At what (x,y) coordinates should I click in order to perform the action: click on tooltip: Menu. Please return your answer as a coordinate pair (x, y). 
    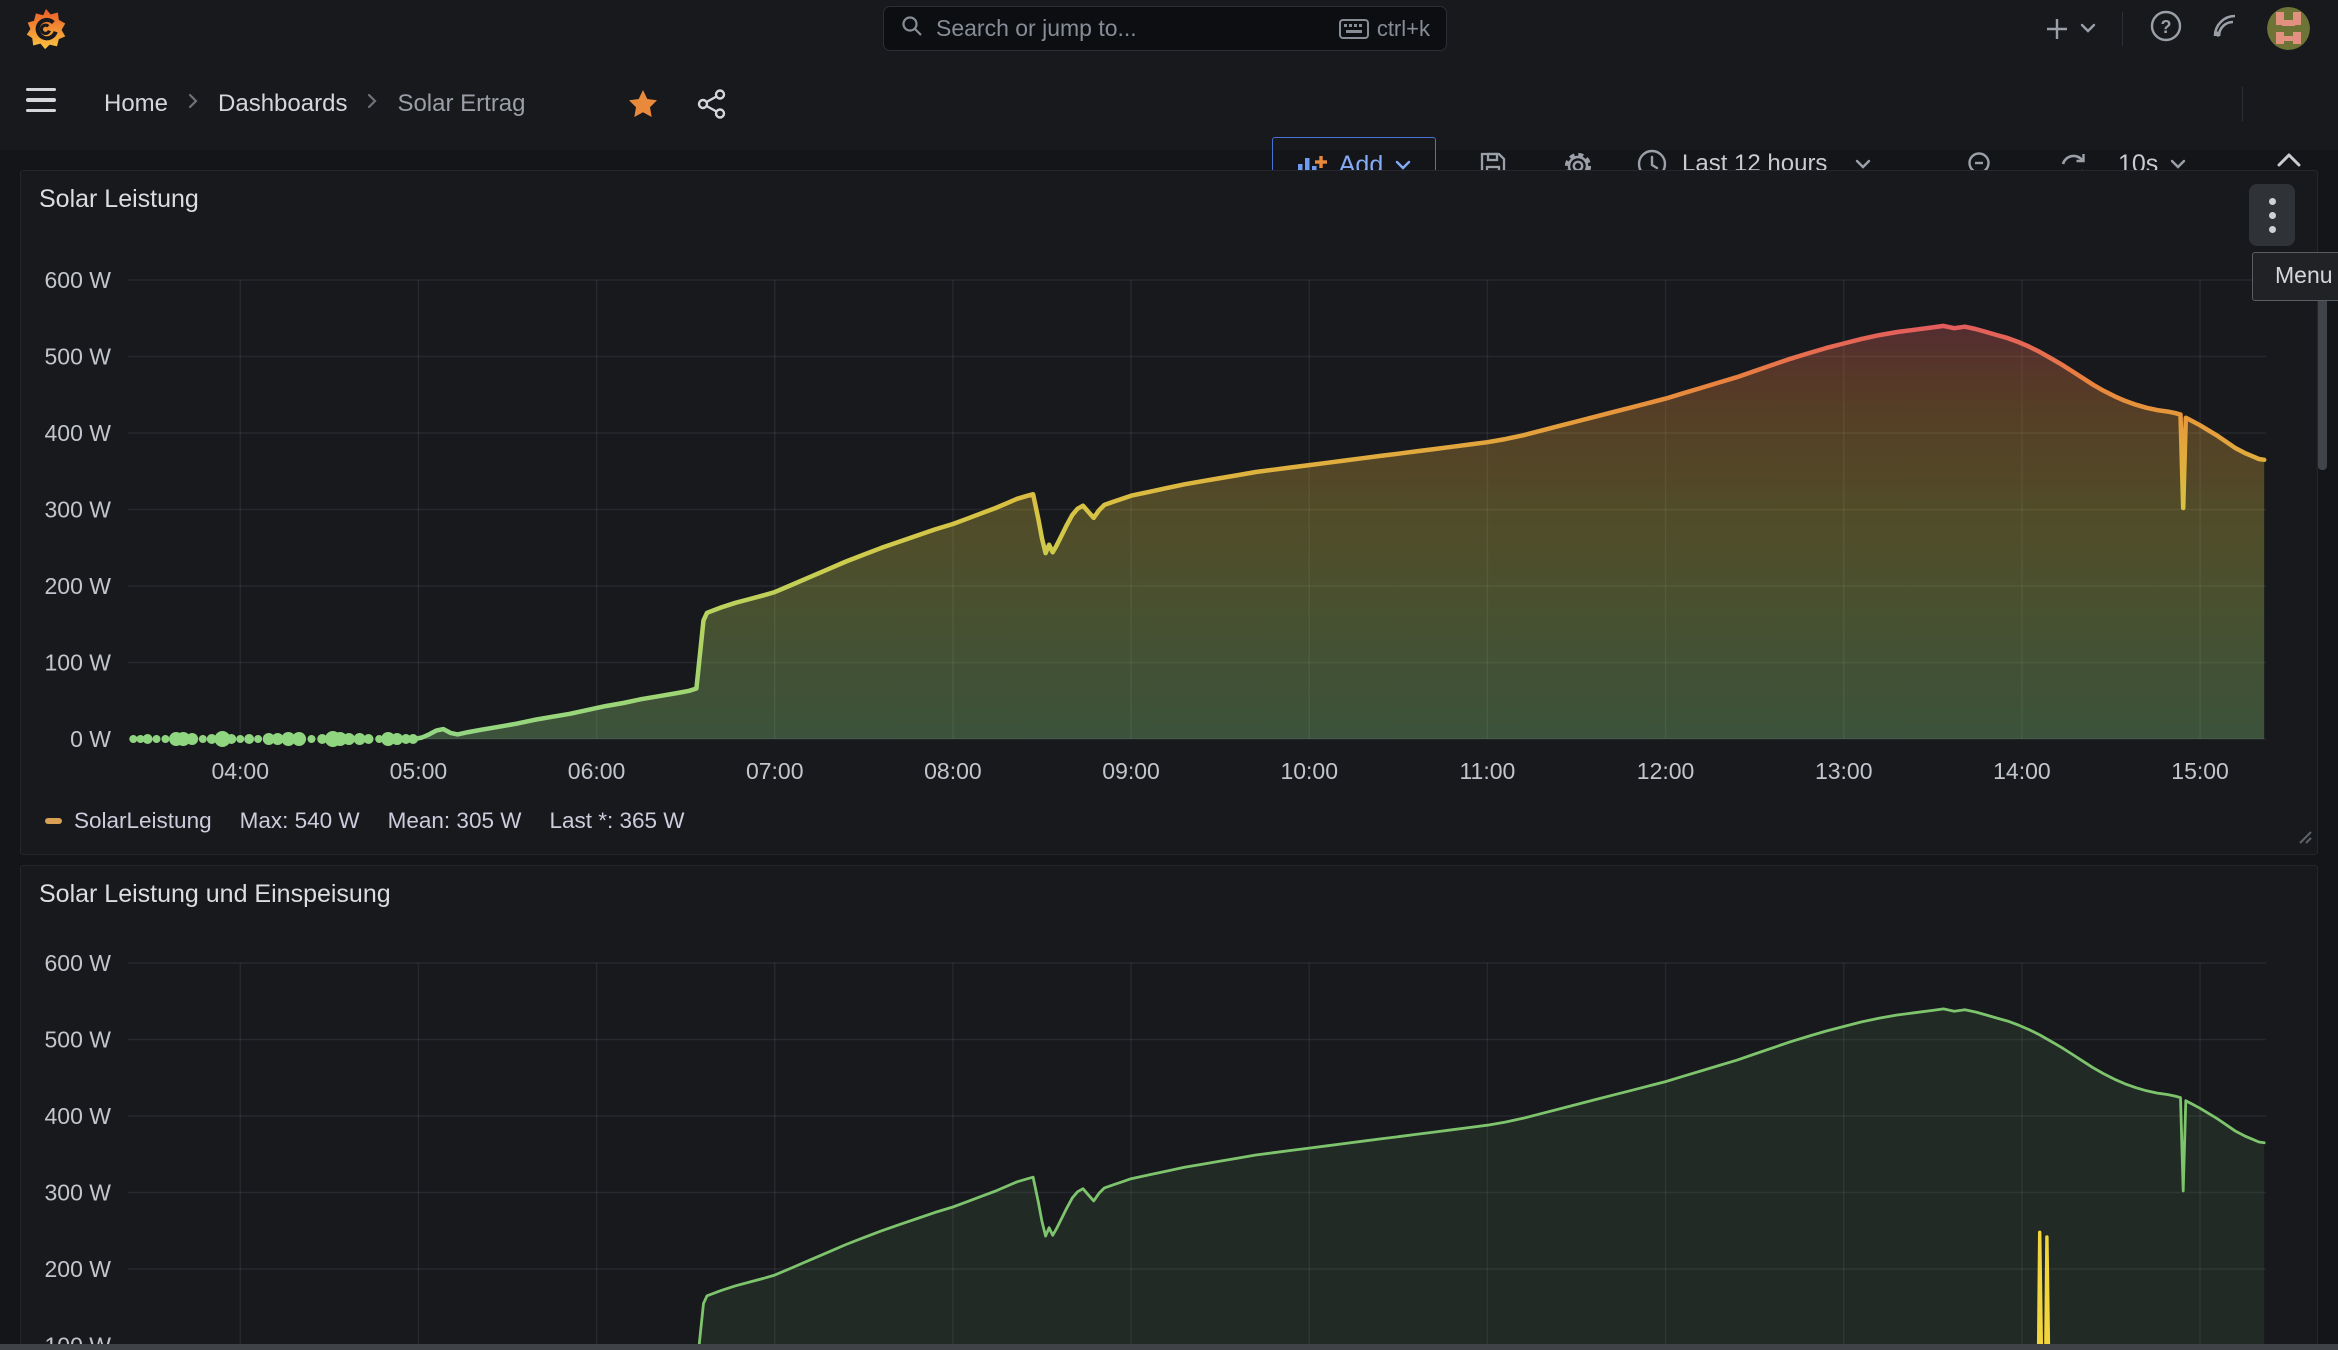
    Looking at the image, I should click on (2295, 276).